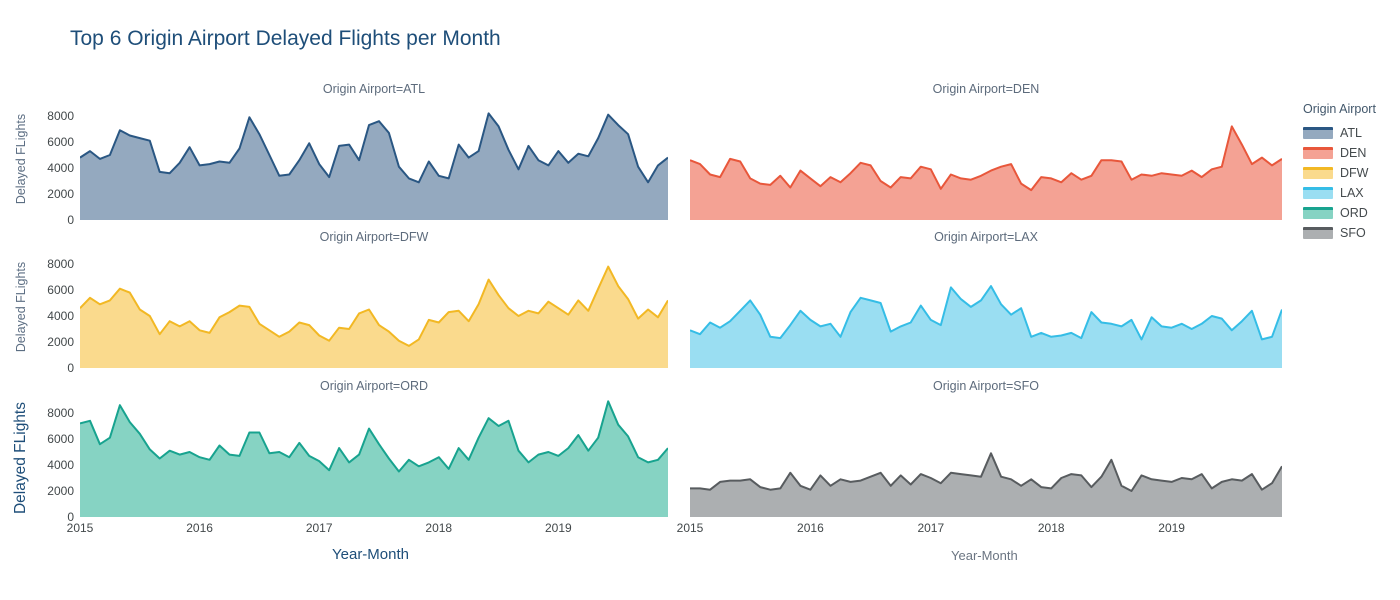  Describe the element at coordinates (21, 307) in the screenshot. I see `y-axis-label-row2: Delayed FLights` at that location.